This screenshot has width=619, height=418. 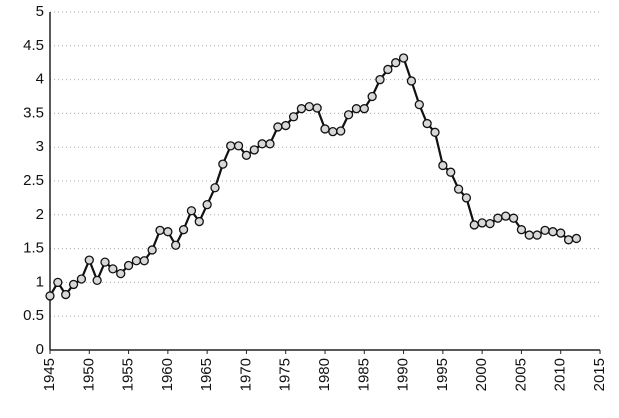 What do you see at coordinates (442, 374) in the screenshot?
I see `x-tick-label: 1995` at bounding box center [442, 374].